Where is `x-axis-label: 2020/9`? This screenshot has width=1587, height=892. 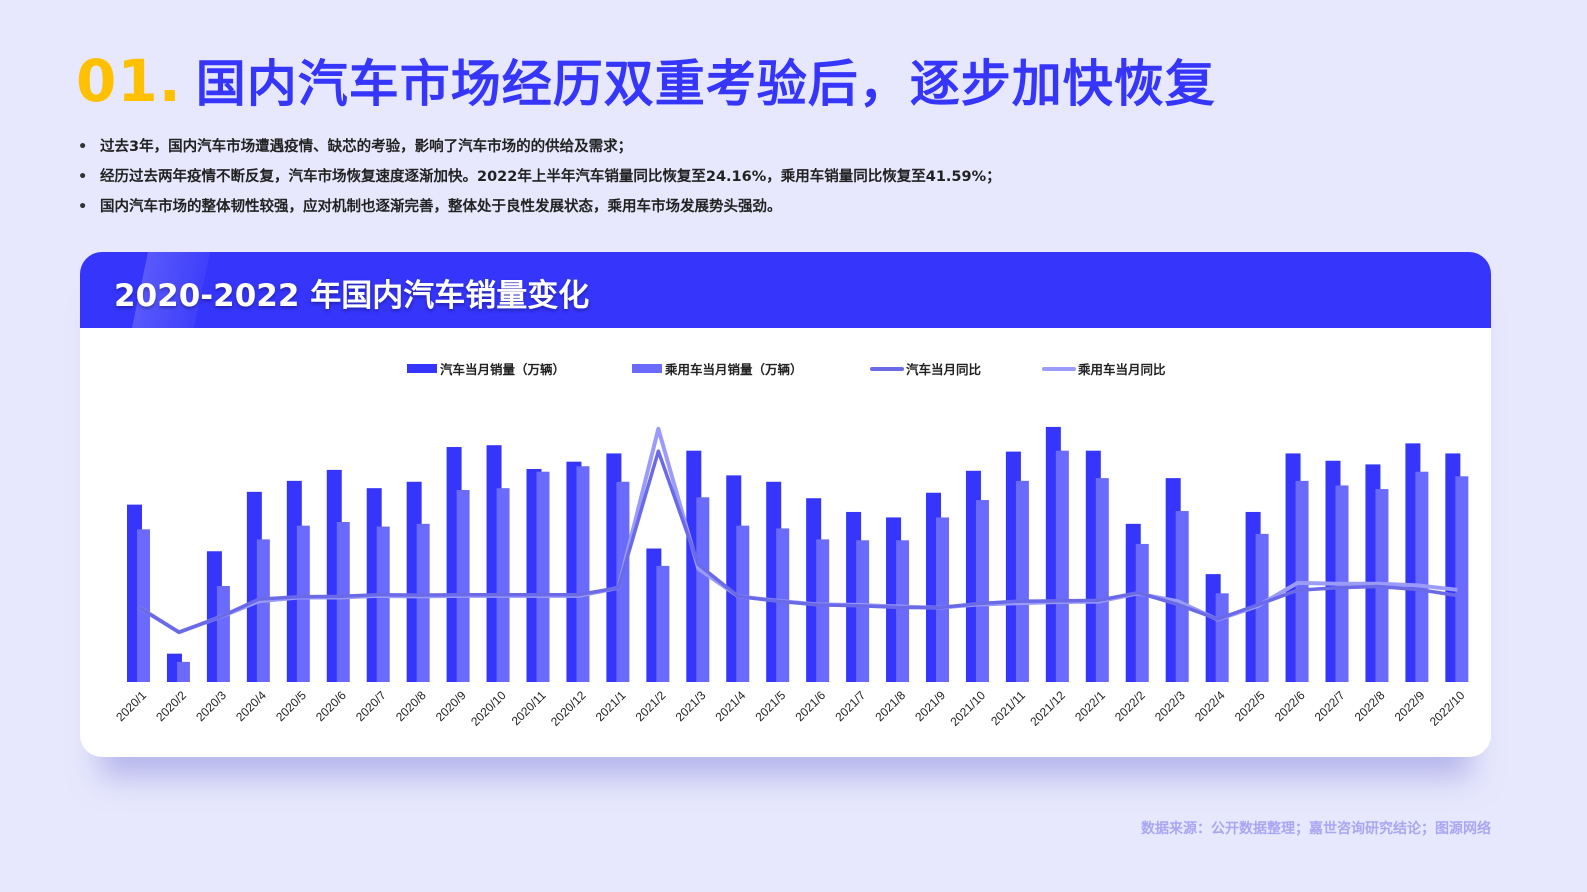 x-axis-label: 2020/9 is located at coordinates (451, 706).